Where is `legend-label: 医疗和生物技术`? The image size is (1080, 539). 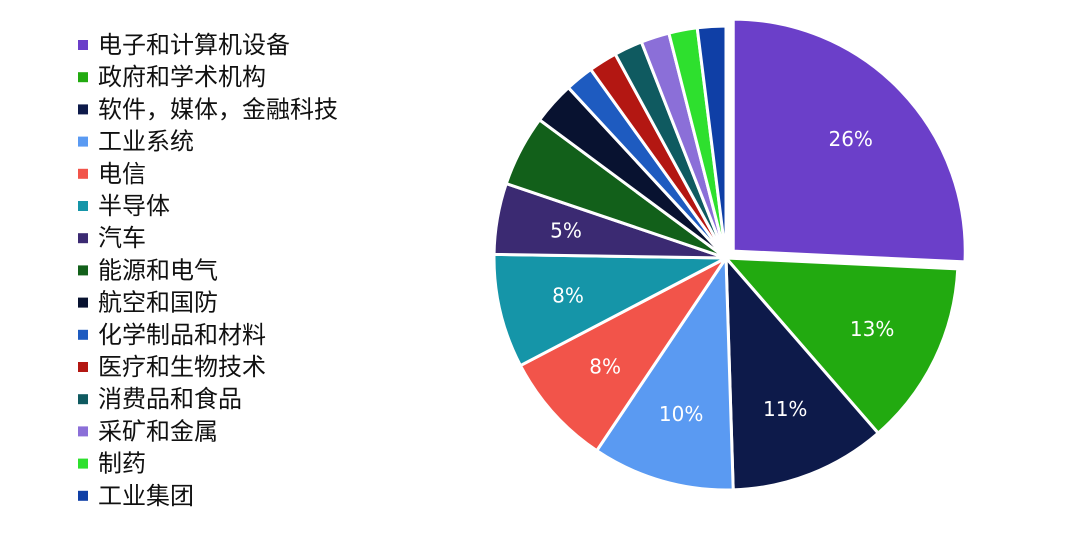
legend-label: 医疗和生物技术 is located at coordinates (182, 367).